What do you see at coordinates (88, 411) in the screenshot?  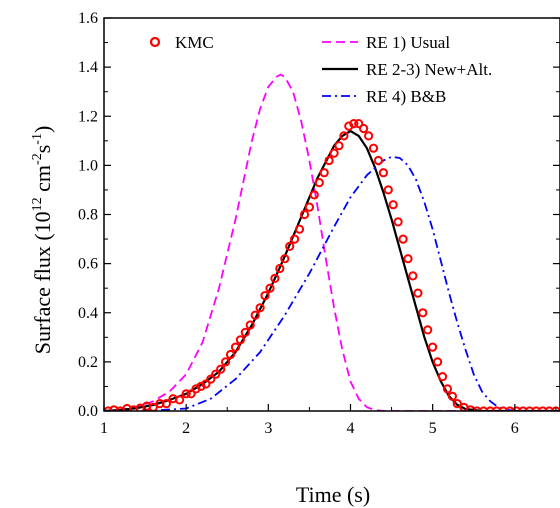 I see `y-tick-label: 0.0` at bounding box center [88, 411].